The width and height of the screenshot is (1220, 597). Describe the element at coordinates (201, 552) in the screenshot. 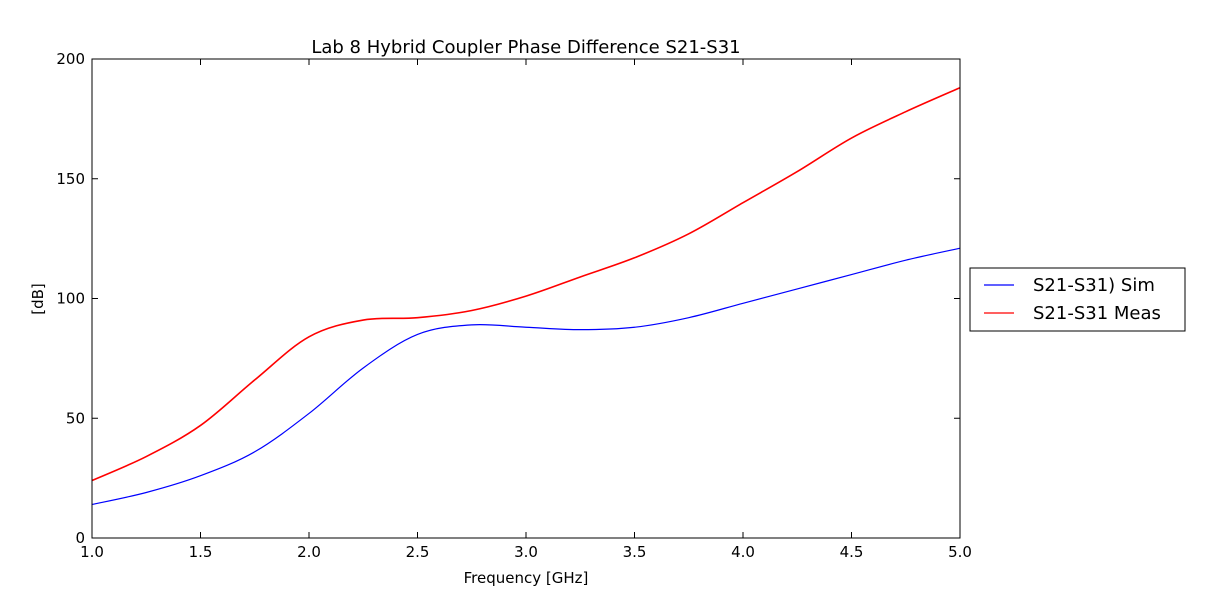

I see `x-tick-label: 1.5` at that location.